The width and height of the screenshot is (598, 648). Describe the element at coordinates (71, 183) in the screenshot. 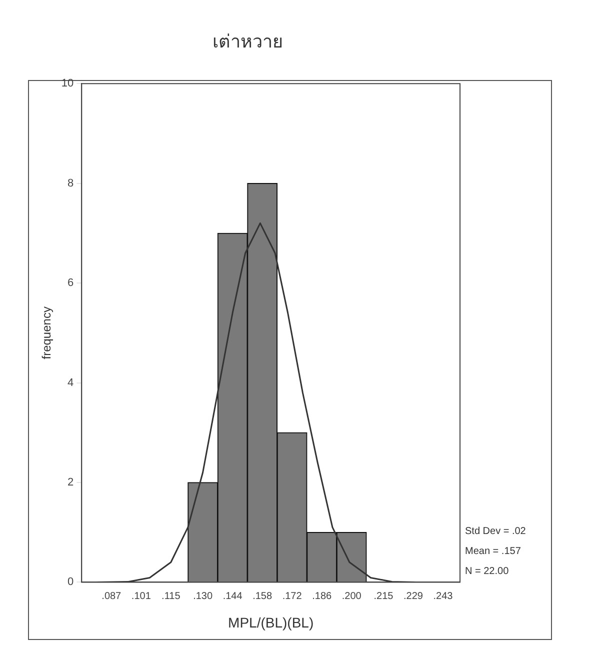

I see `y-tick-label: 8` at that location.